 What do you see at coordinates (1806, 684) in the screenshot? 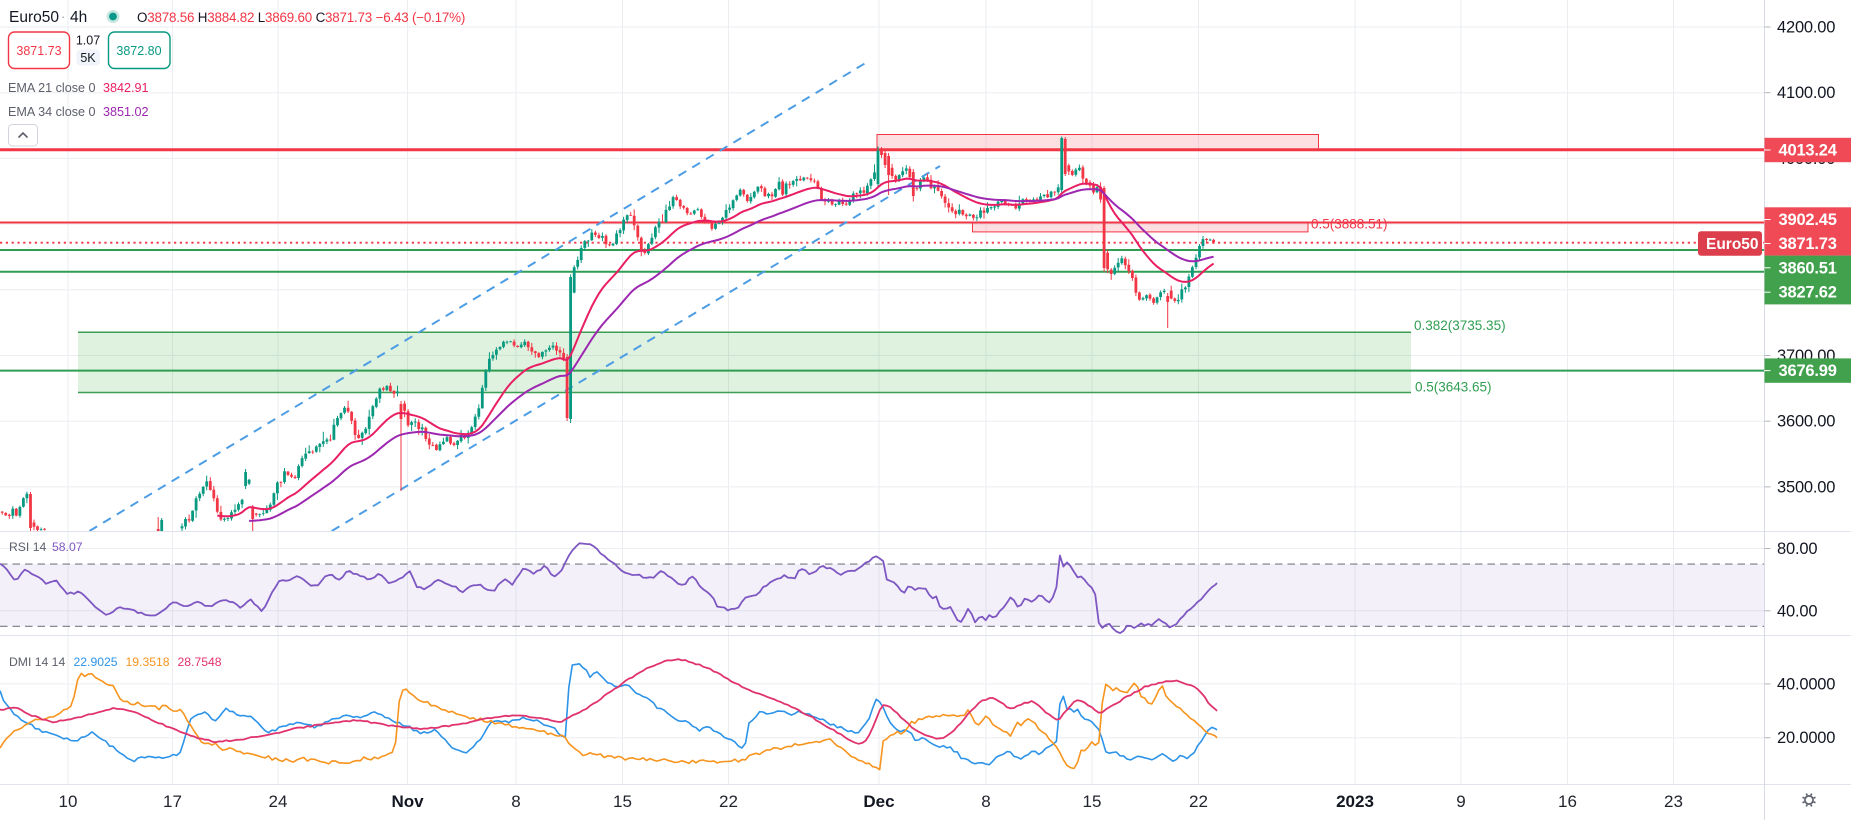
I see `svg-text: 40.0000` at bounding box center [1806, 684].